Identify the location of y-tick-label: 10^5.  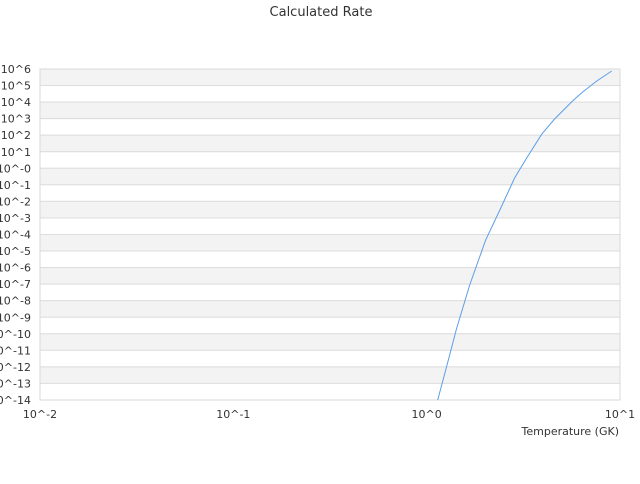
(16, 86).